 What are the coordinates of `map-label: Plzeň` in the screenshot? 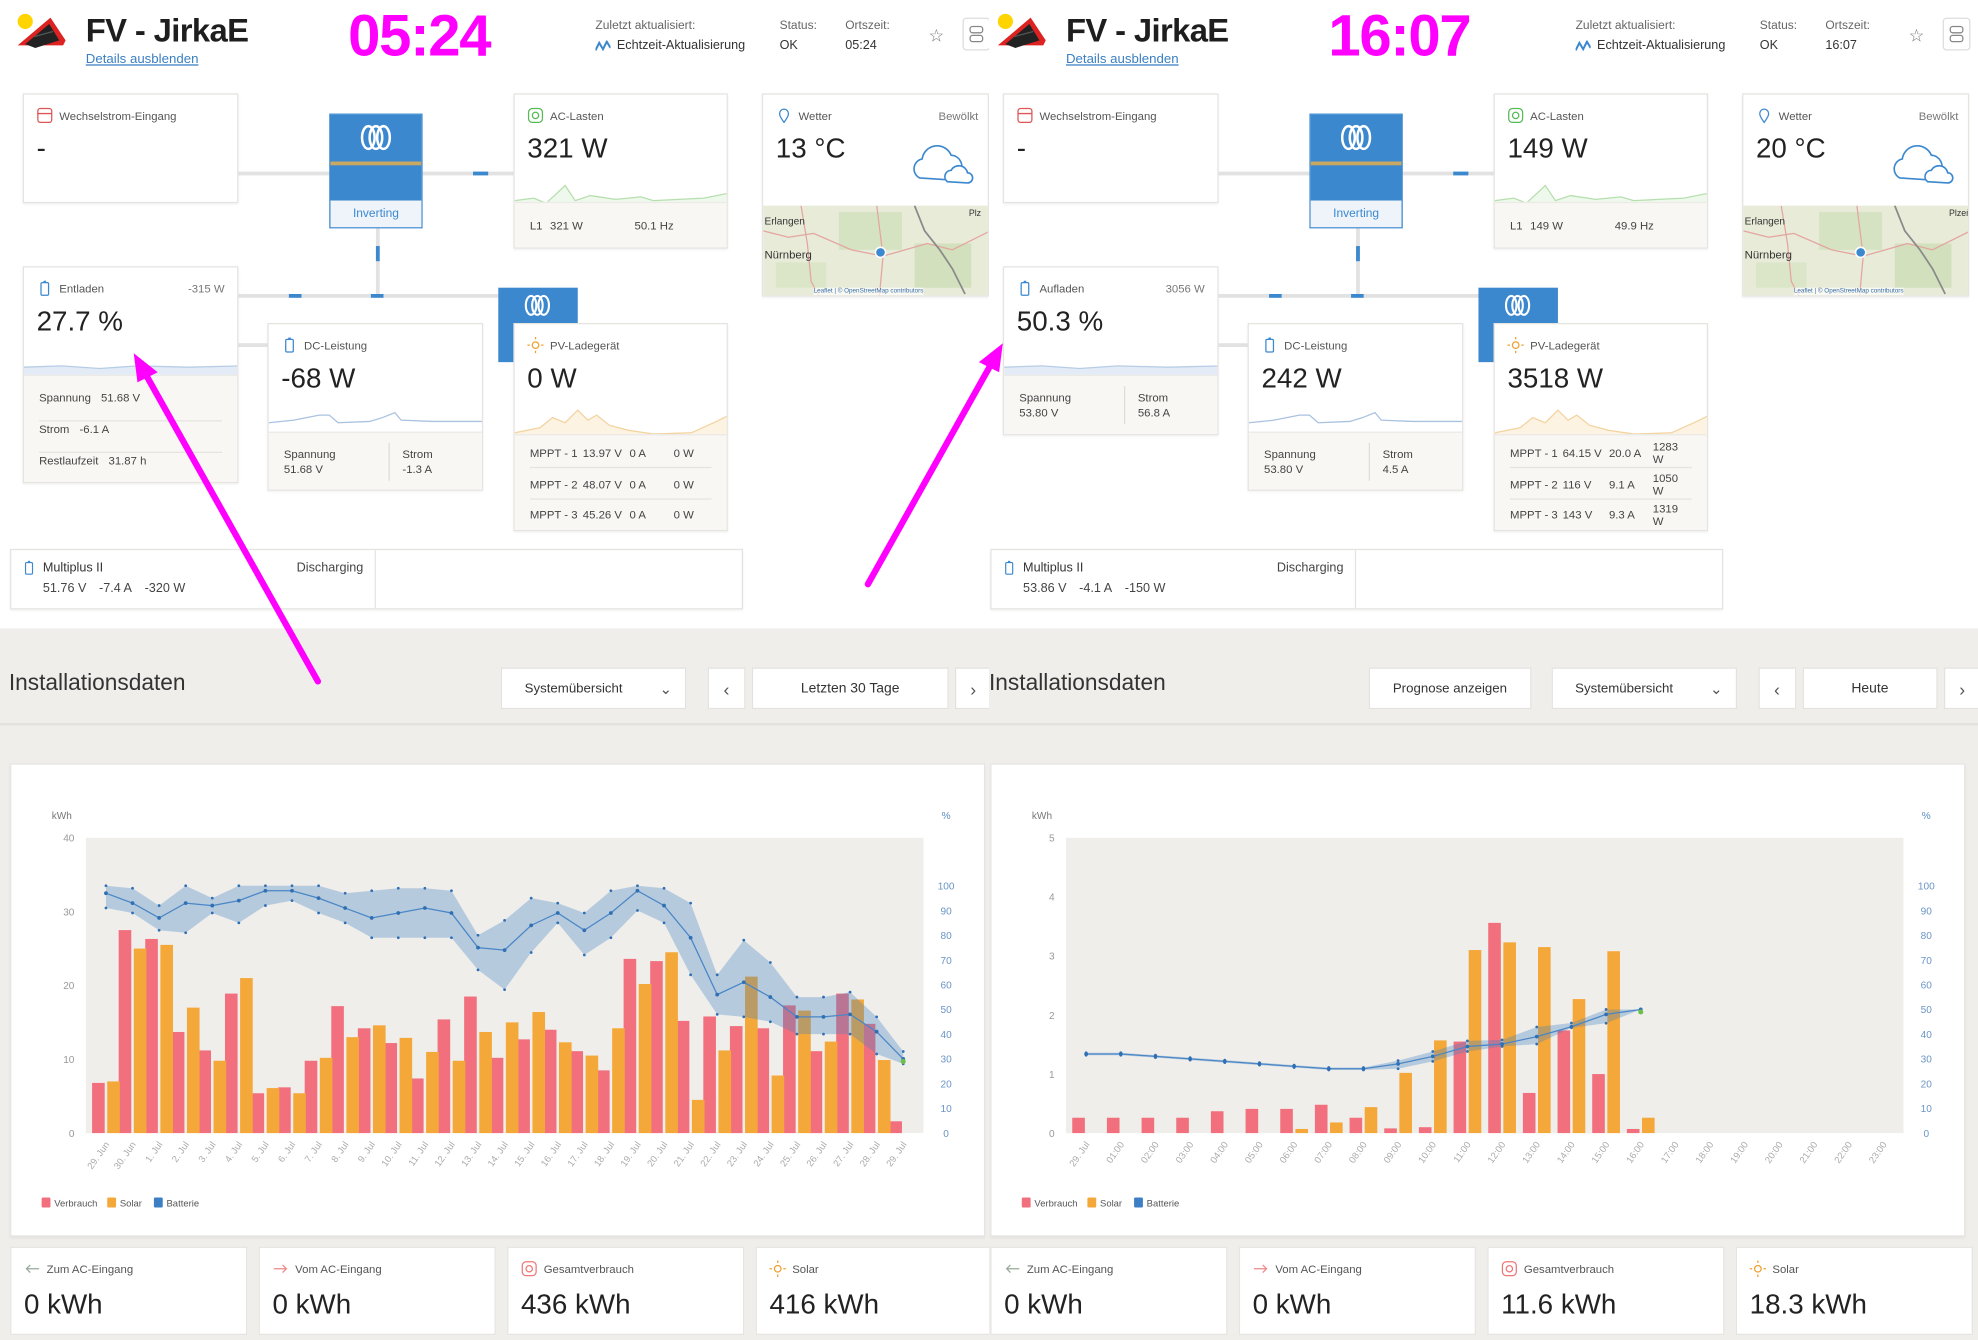 It's located at (1959, 214).